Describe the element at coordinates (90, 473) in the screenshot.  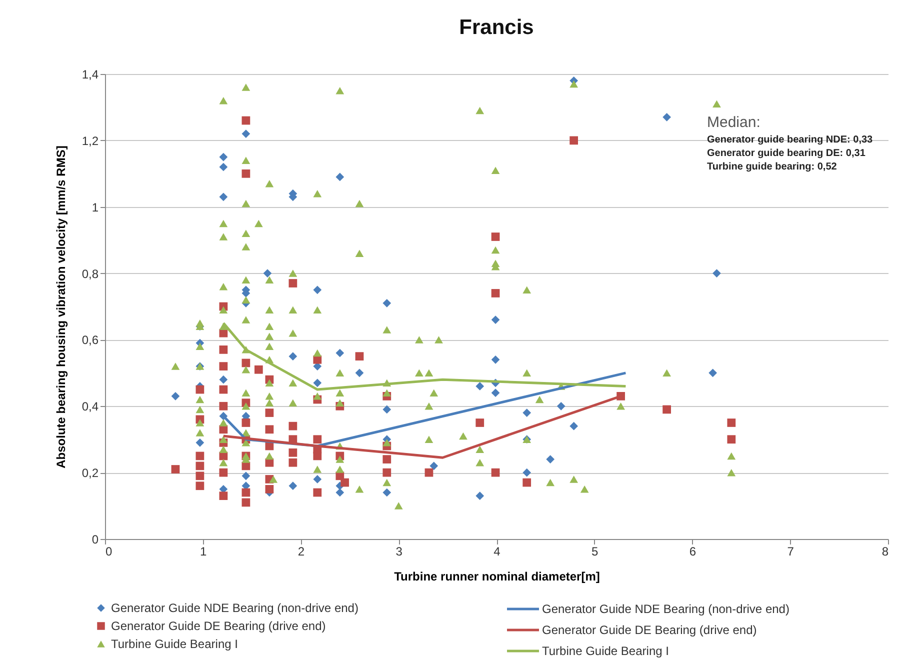
I see `y-tick-label: 0,2` at that location.